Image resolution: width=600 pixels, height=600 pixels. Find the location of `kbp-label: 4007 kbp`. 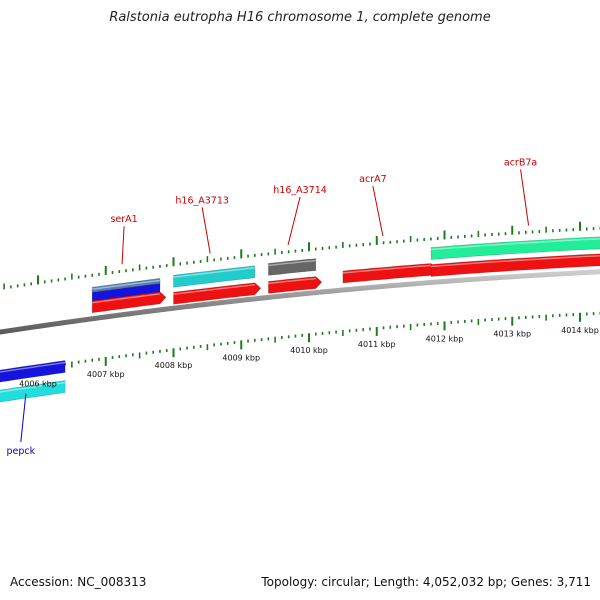

kbp-label: 4007 kbp is located at coordinates (106, 374).